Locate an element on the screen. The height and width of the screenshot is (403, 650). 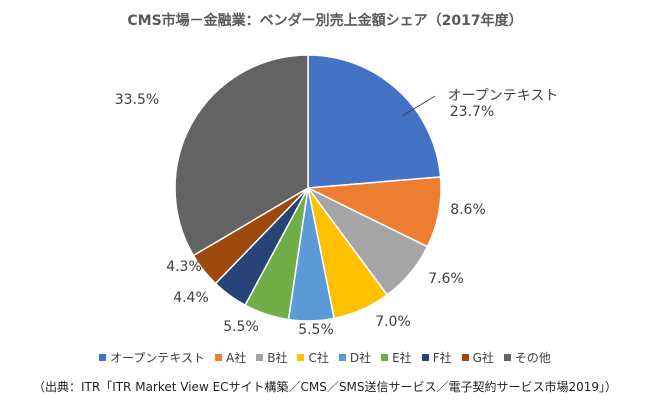
legend: オープンテキスト A社 B社 C社 D社 E社 F社 G社 その他 is located at coordinates (325, 357).